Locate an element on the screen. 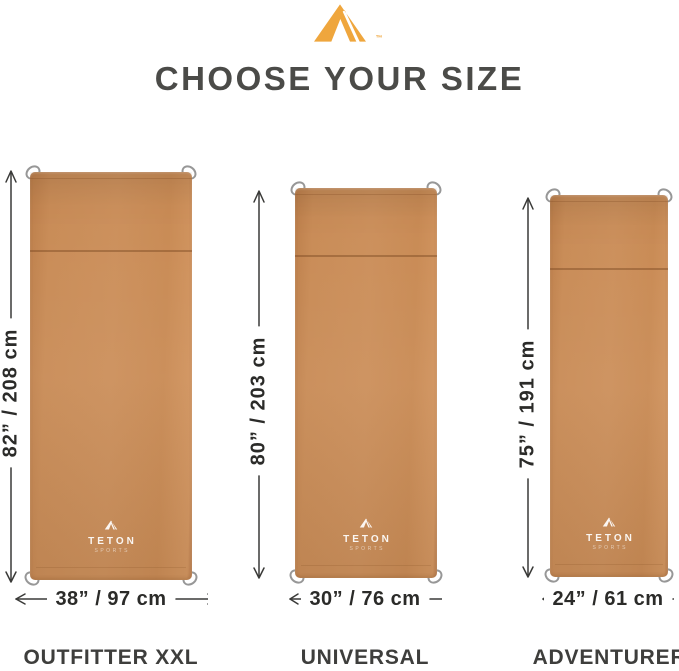 The width and height of the screenshot is (679, 671). length-dimension-label: 75” / 191 cm is located at coordinates (528, 404).